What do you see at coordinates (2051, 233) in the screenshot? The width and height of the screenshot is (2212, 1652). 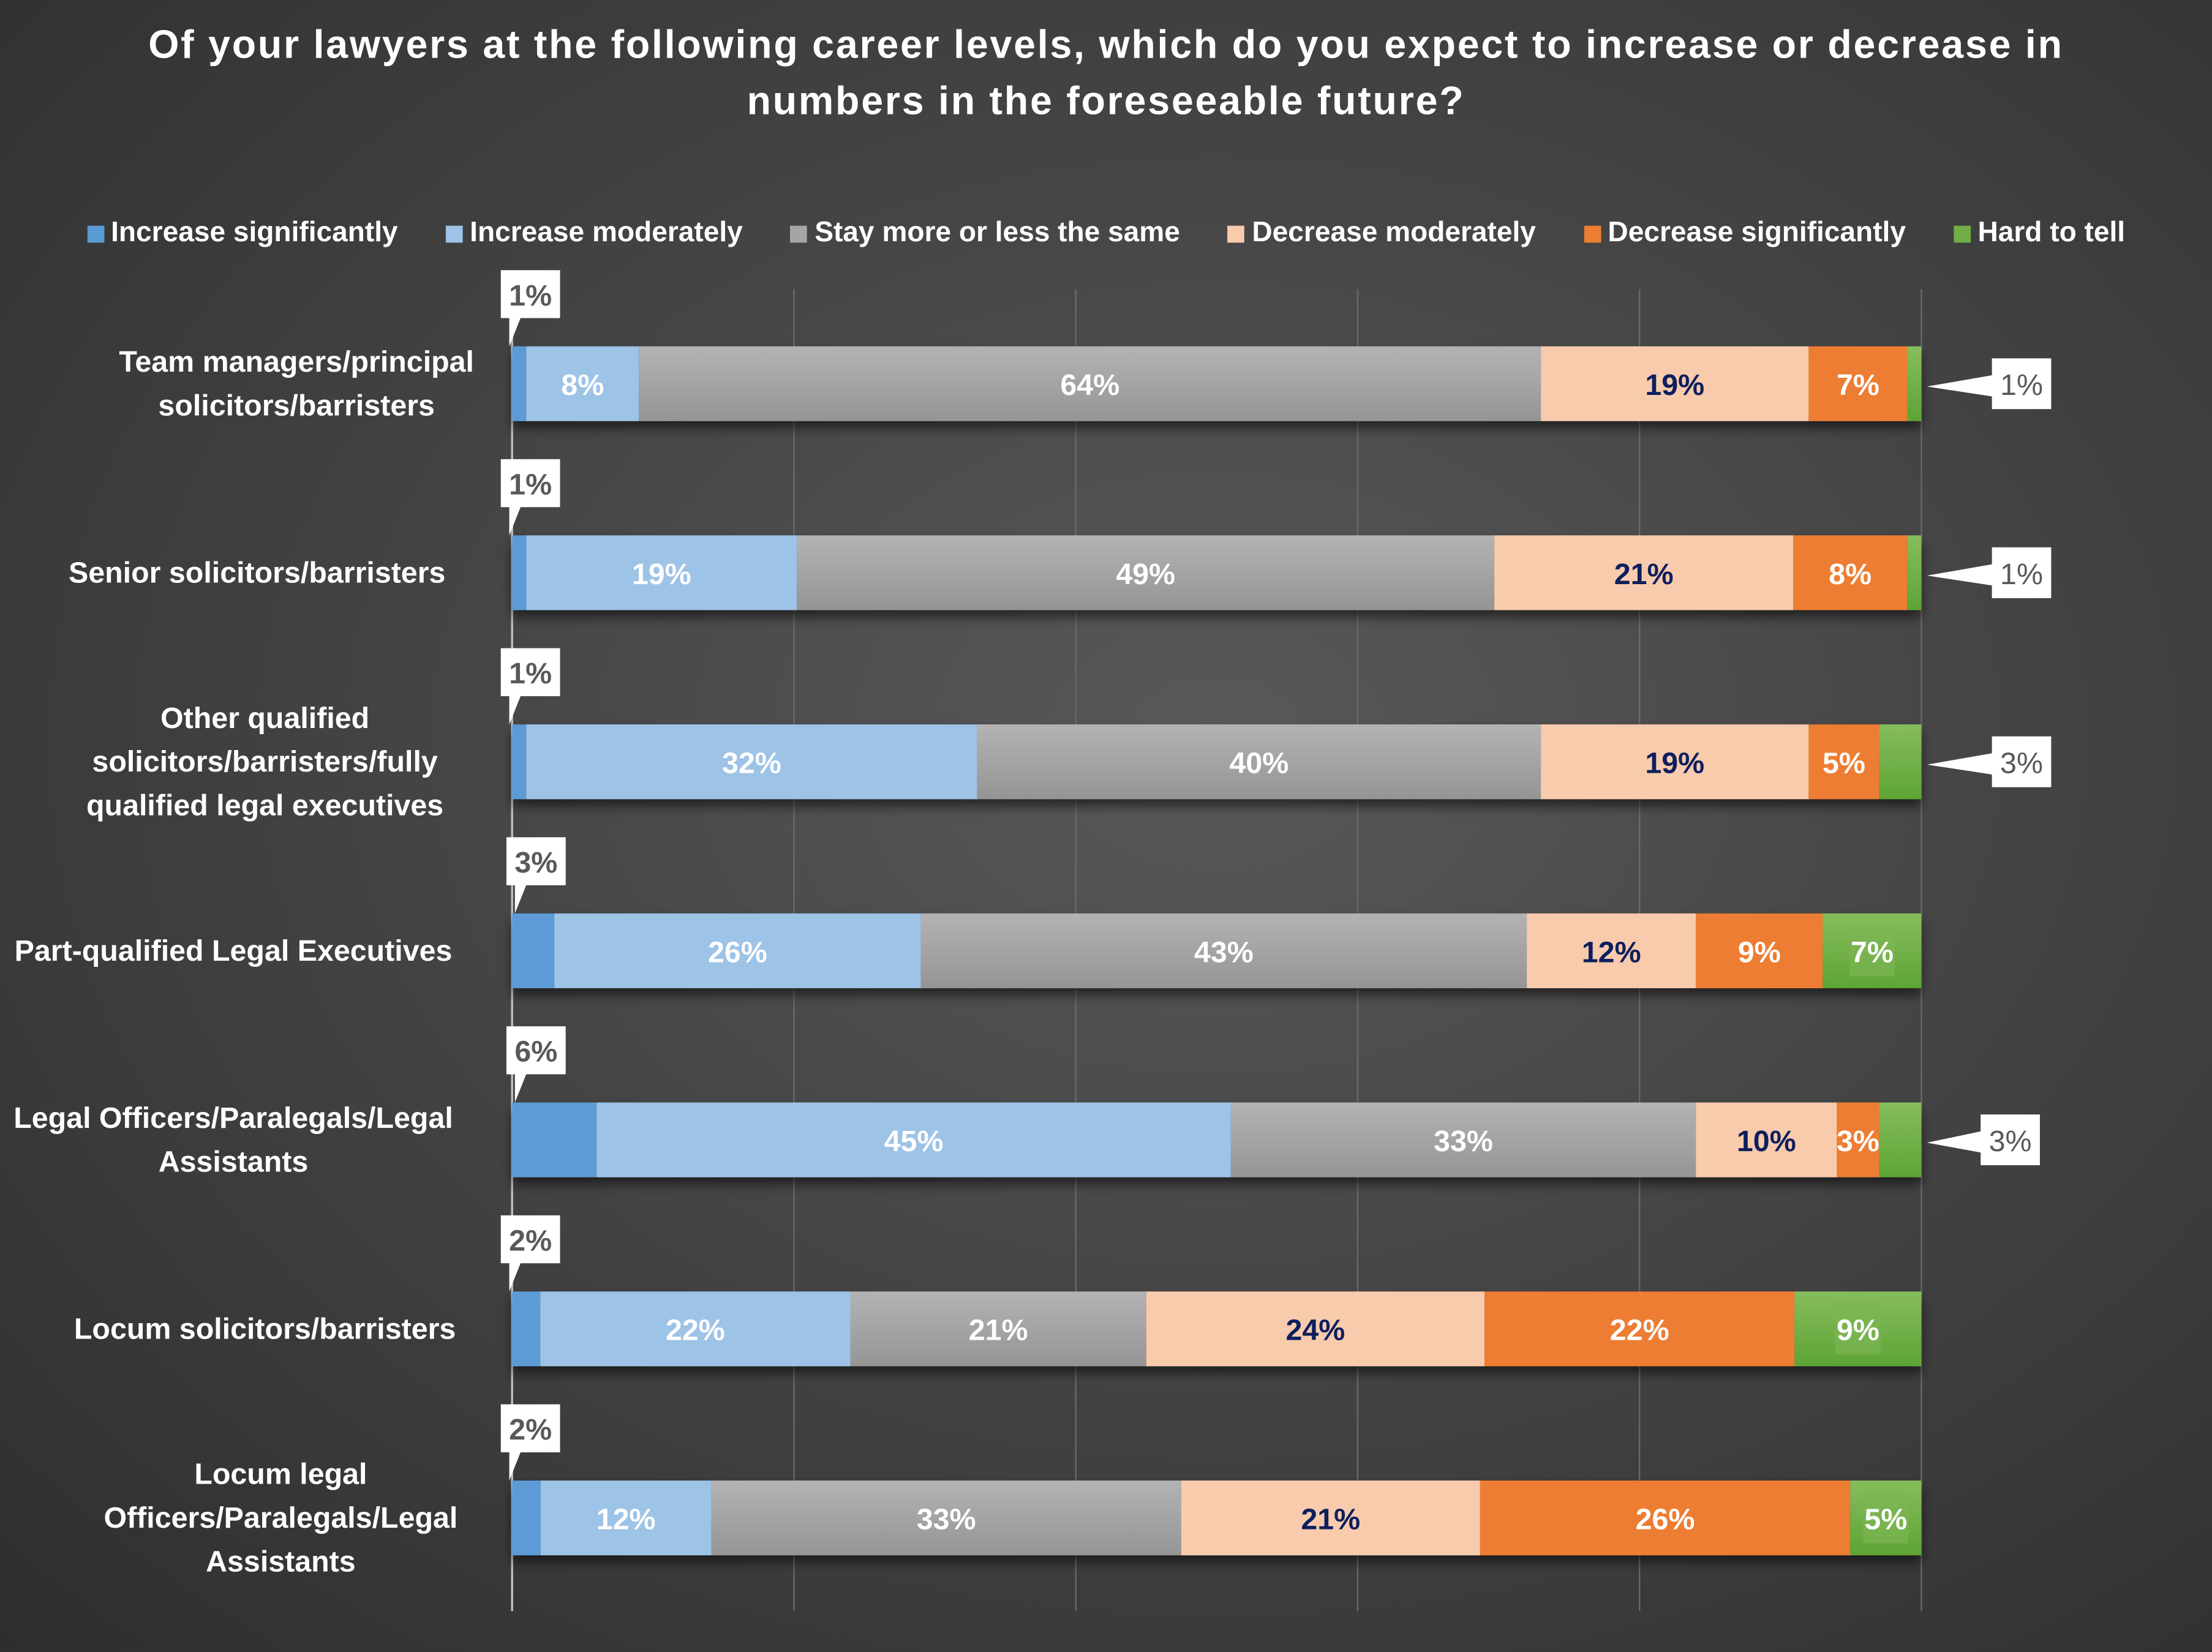 I see `legend-label: Hard to tell` at bounding box center [2051, 233].